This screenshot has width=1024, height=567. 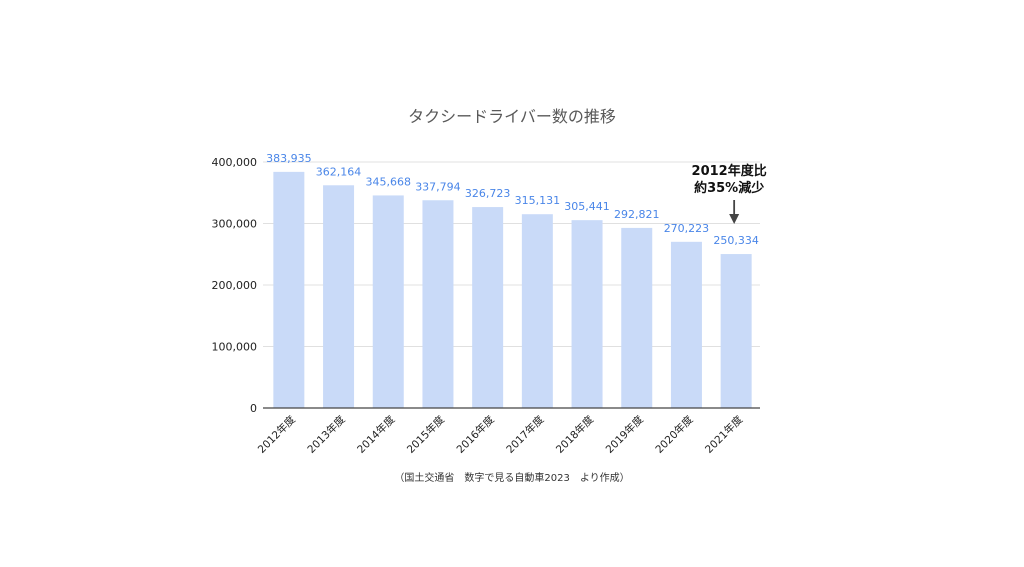 I want to click on data-label: 270,223, so click(x=687, y=228).